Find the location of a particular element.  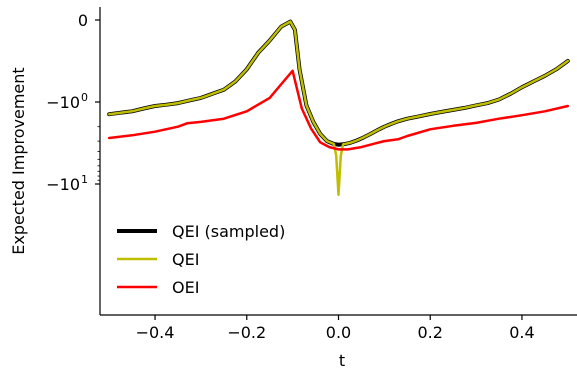

legend: QEI (sampled) QEI OEI is located at coordinates (201, 259).